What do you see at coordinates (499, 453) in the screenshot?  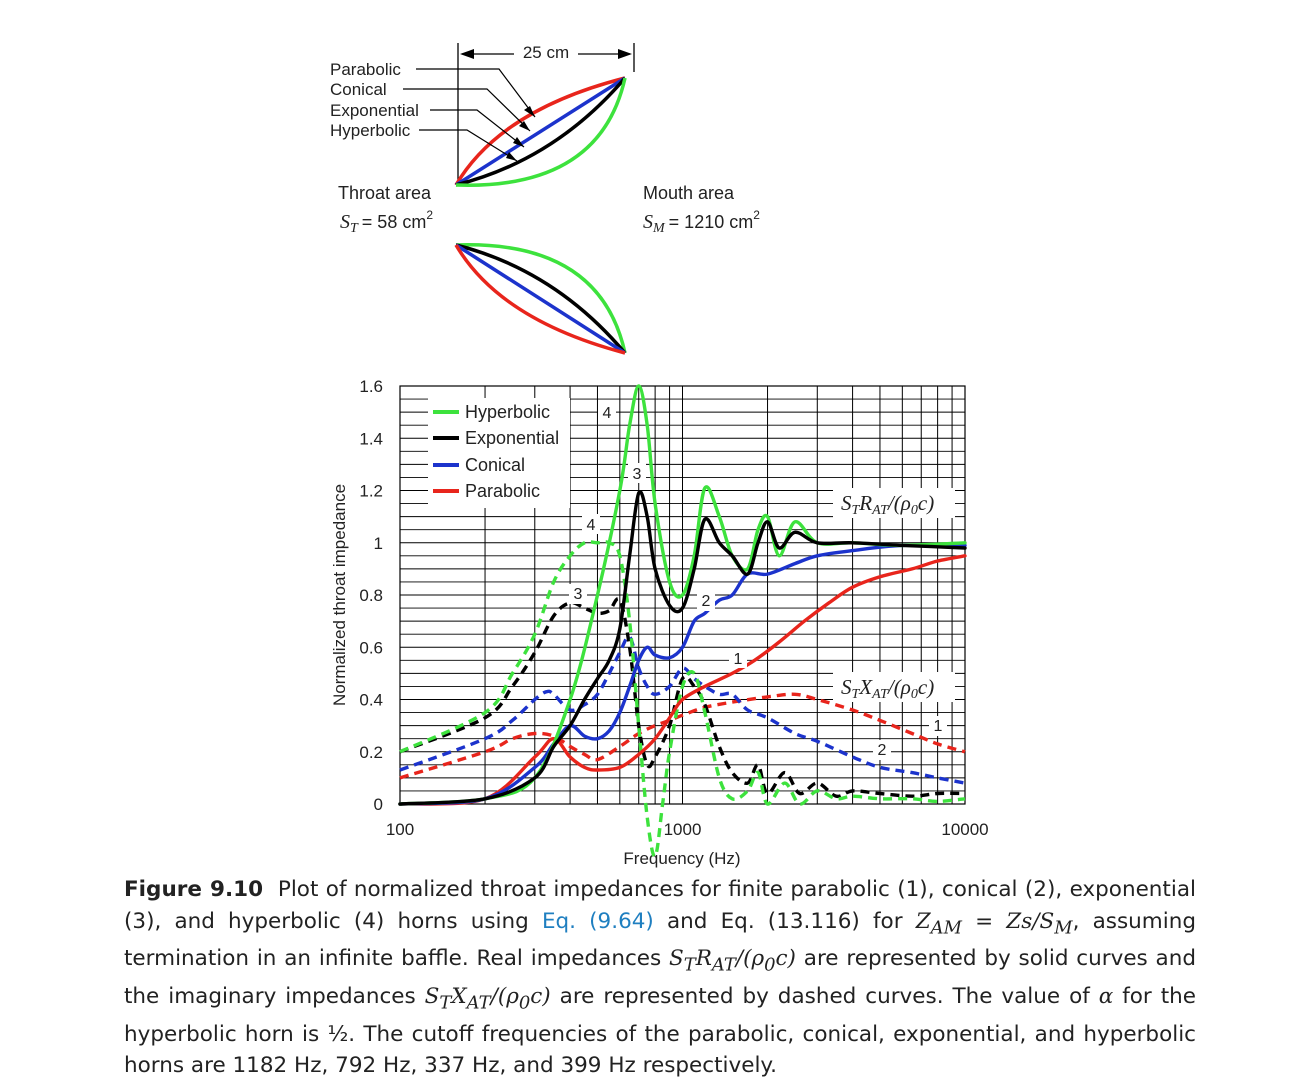 I see `legend: Hyperbolic Exponential Conical Parabolic` at bounding box center [499, 453].